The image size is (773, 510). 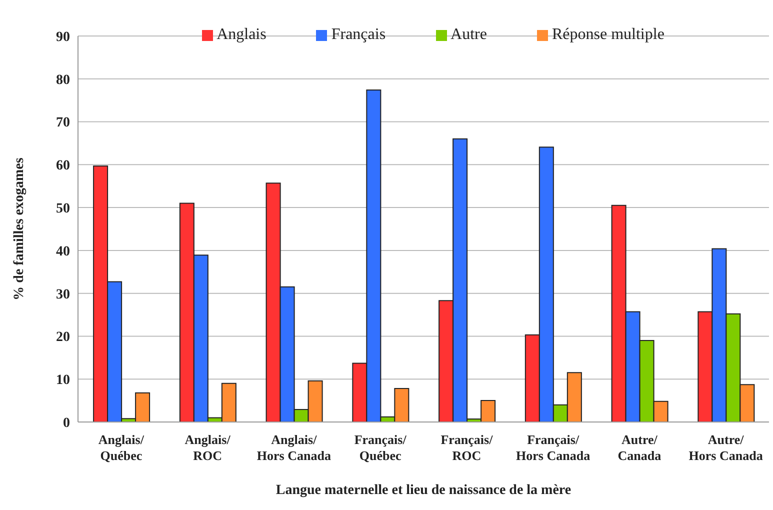 I want to click on x-tick-label: Autre/ Canada, so click(x=640, y=447).